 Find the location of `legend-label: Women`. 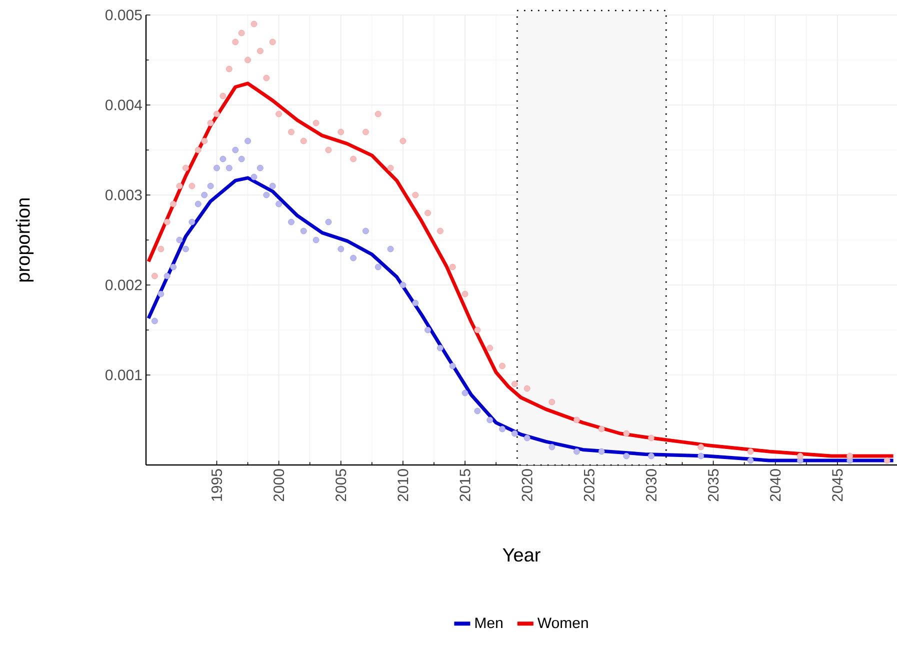

legend-label: Women is located at coordinates (562, 623).